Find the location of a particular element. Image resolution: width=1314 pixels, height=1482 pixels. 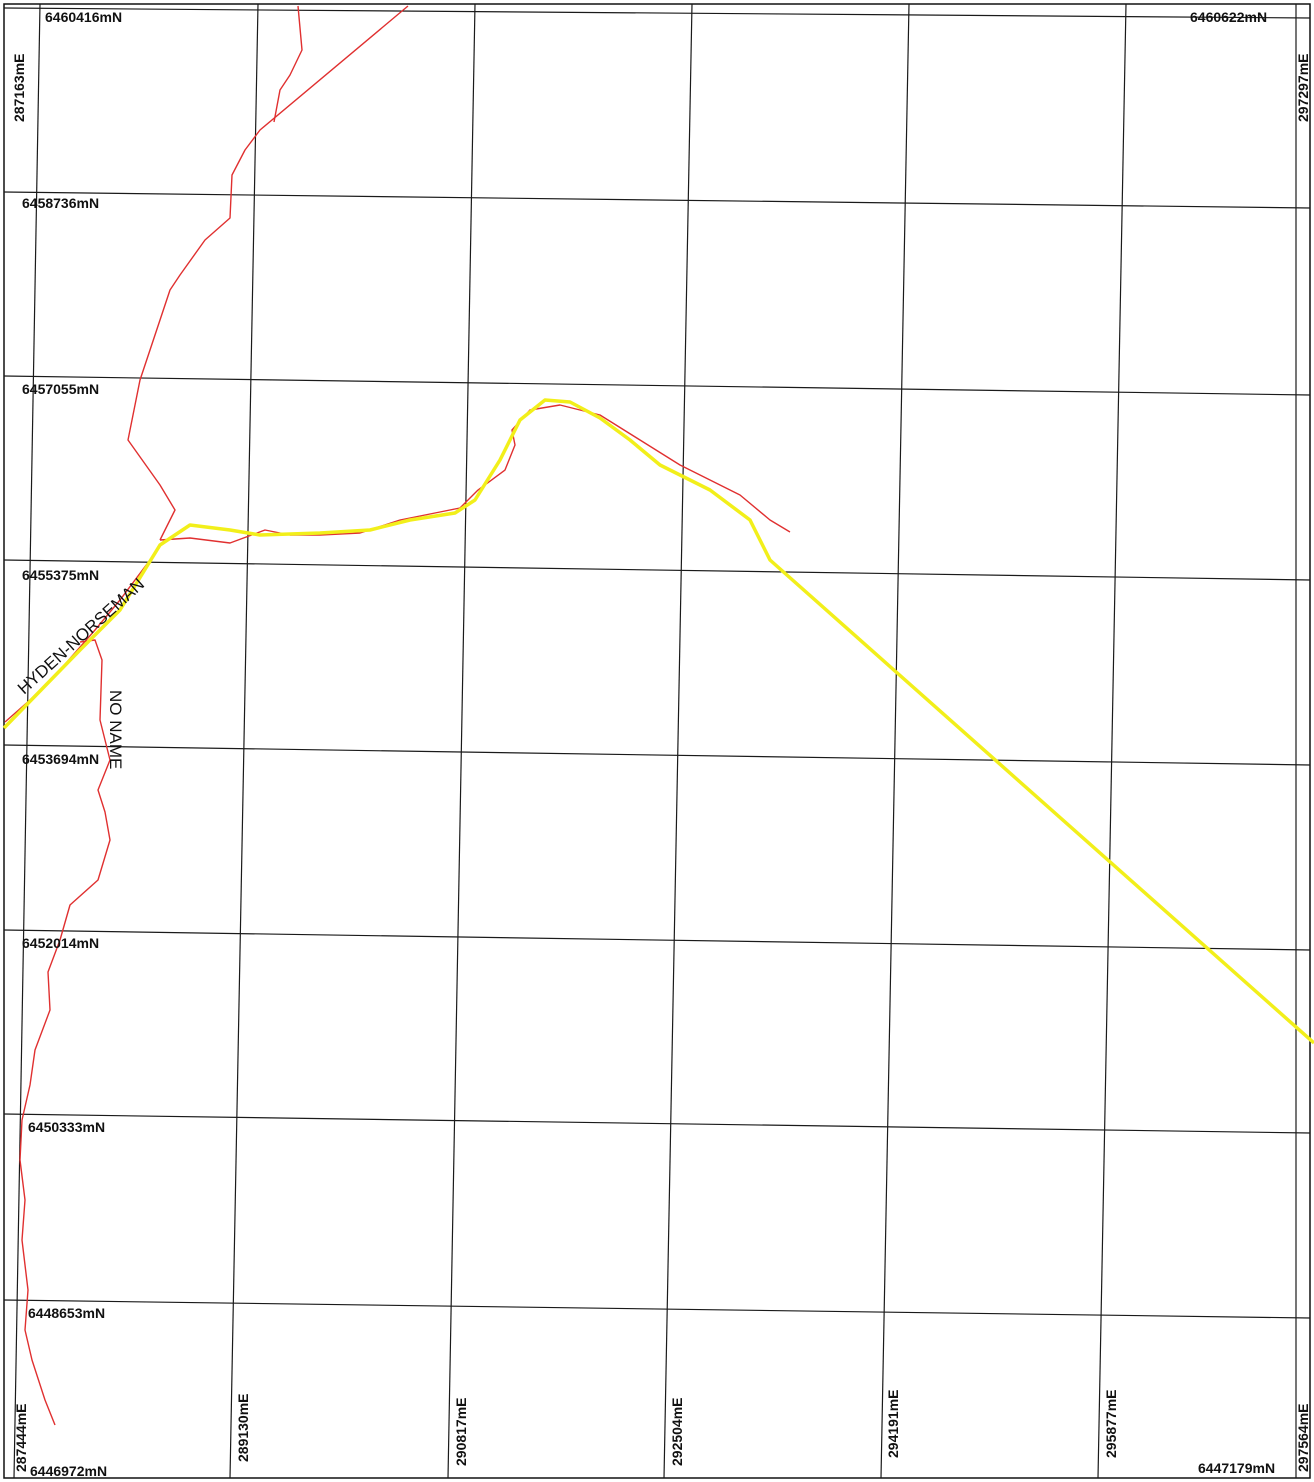

road-label-side: NO NAME is located at coordinates (115, 729).